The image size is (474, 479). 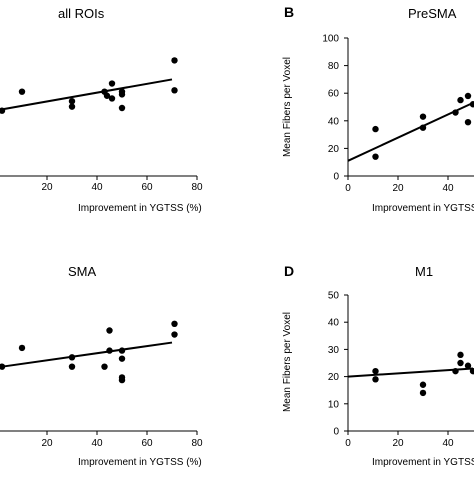 I want to click on regression-line-sma, so click(x=87, y=354).